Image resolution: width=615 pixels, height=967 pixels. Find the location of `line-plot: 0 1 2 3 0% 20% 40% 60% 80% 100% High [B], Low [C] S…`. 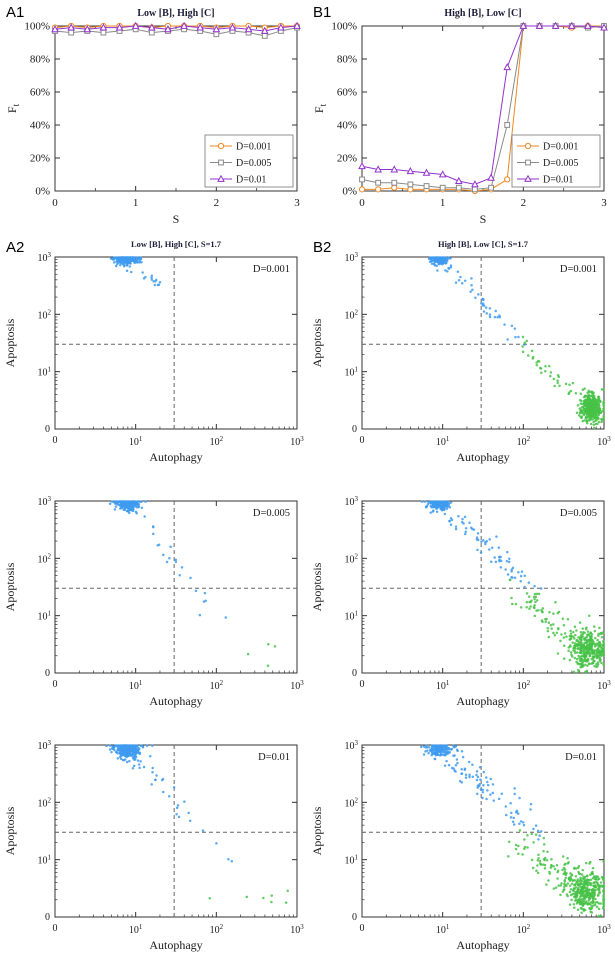

line-plot: 0 1 2 3 0% 20% 40% 60% 80% 100% High [B], Low [C] S… is located at coordinates (460, 117).